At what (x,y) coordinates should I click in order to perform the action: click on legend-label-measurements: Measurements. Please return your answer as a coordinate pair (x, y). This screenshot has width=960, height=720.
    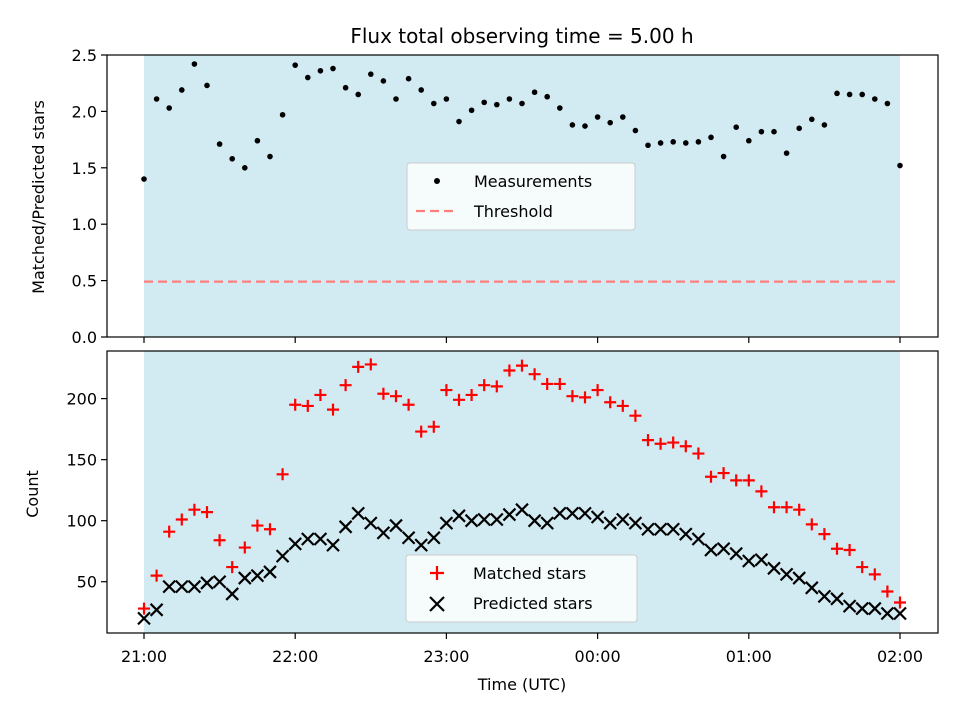
    Looking at the image, I should click on (533, 181).